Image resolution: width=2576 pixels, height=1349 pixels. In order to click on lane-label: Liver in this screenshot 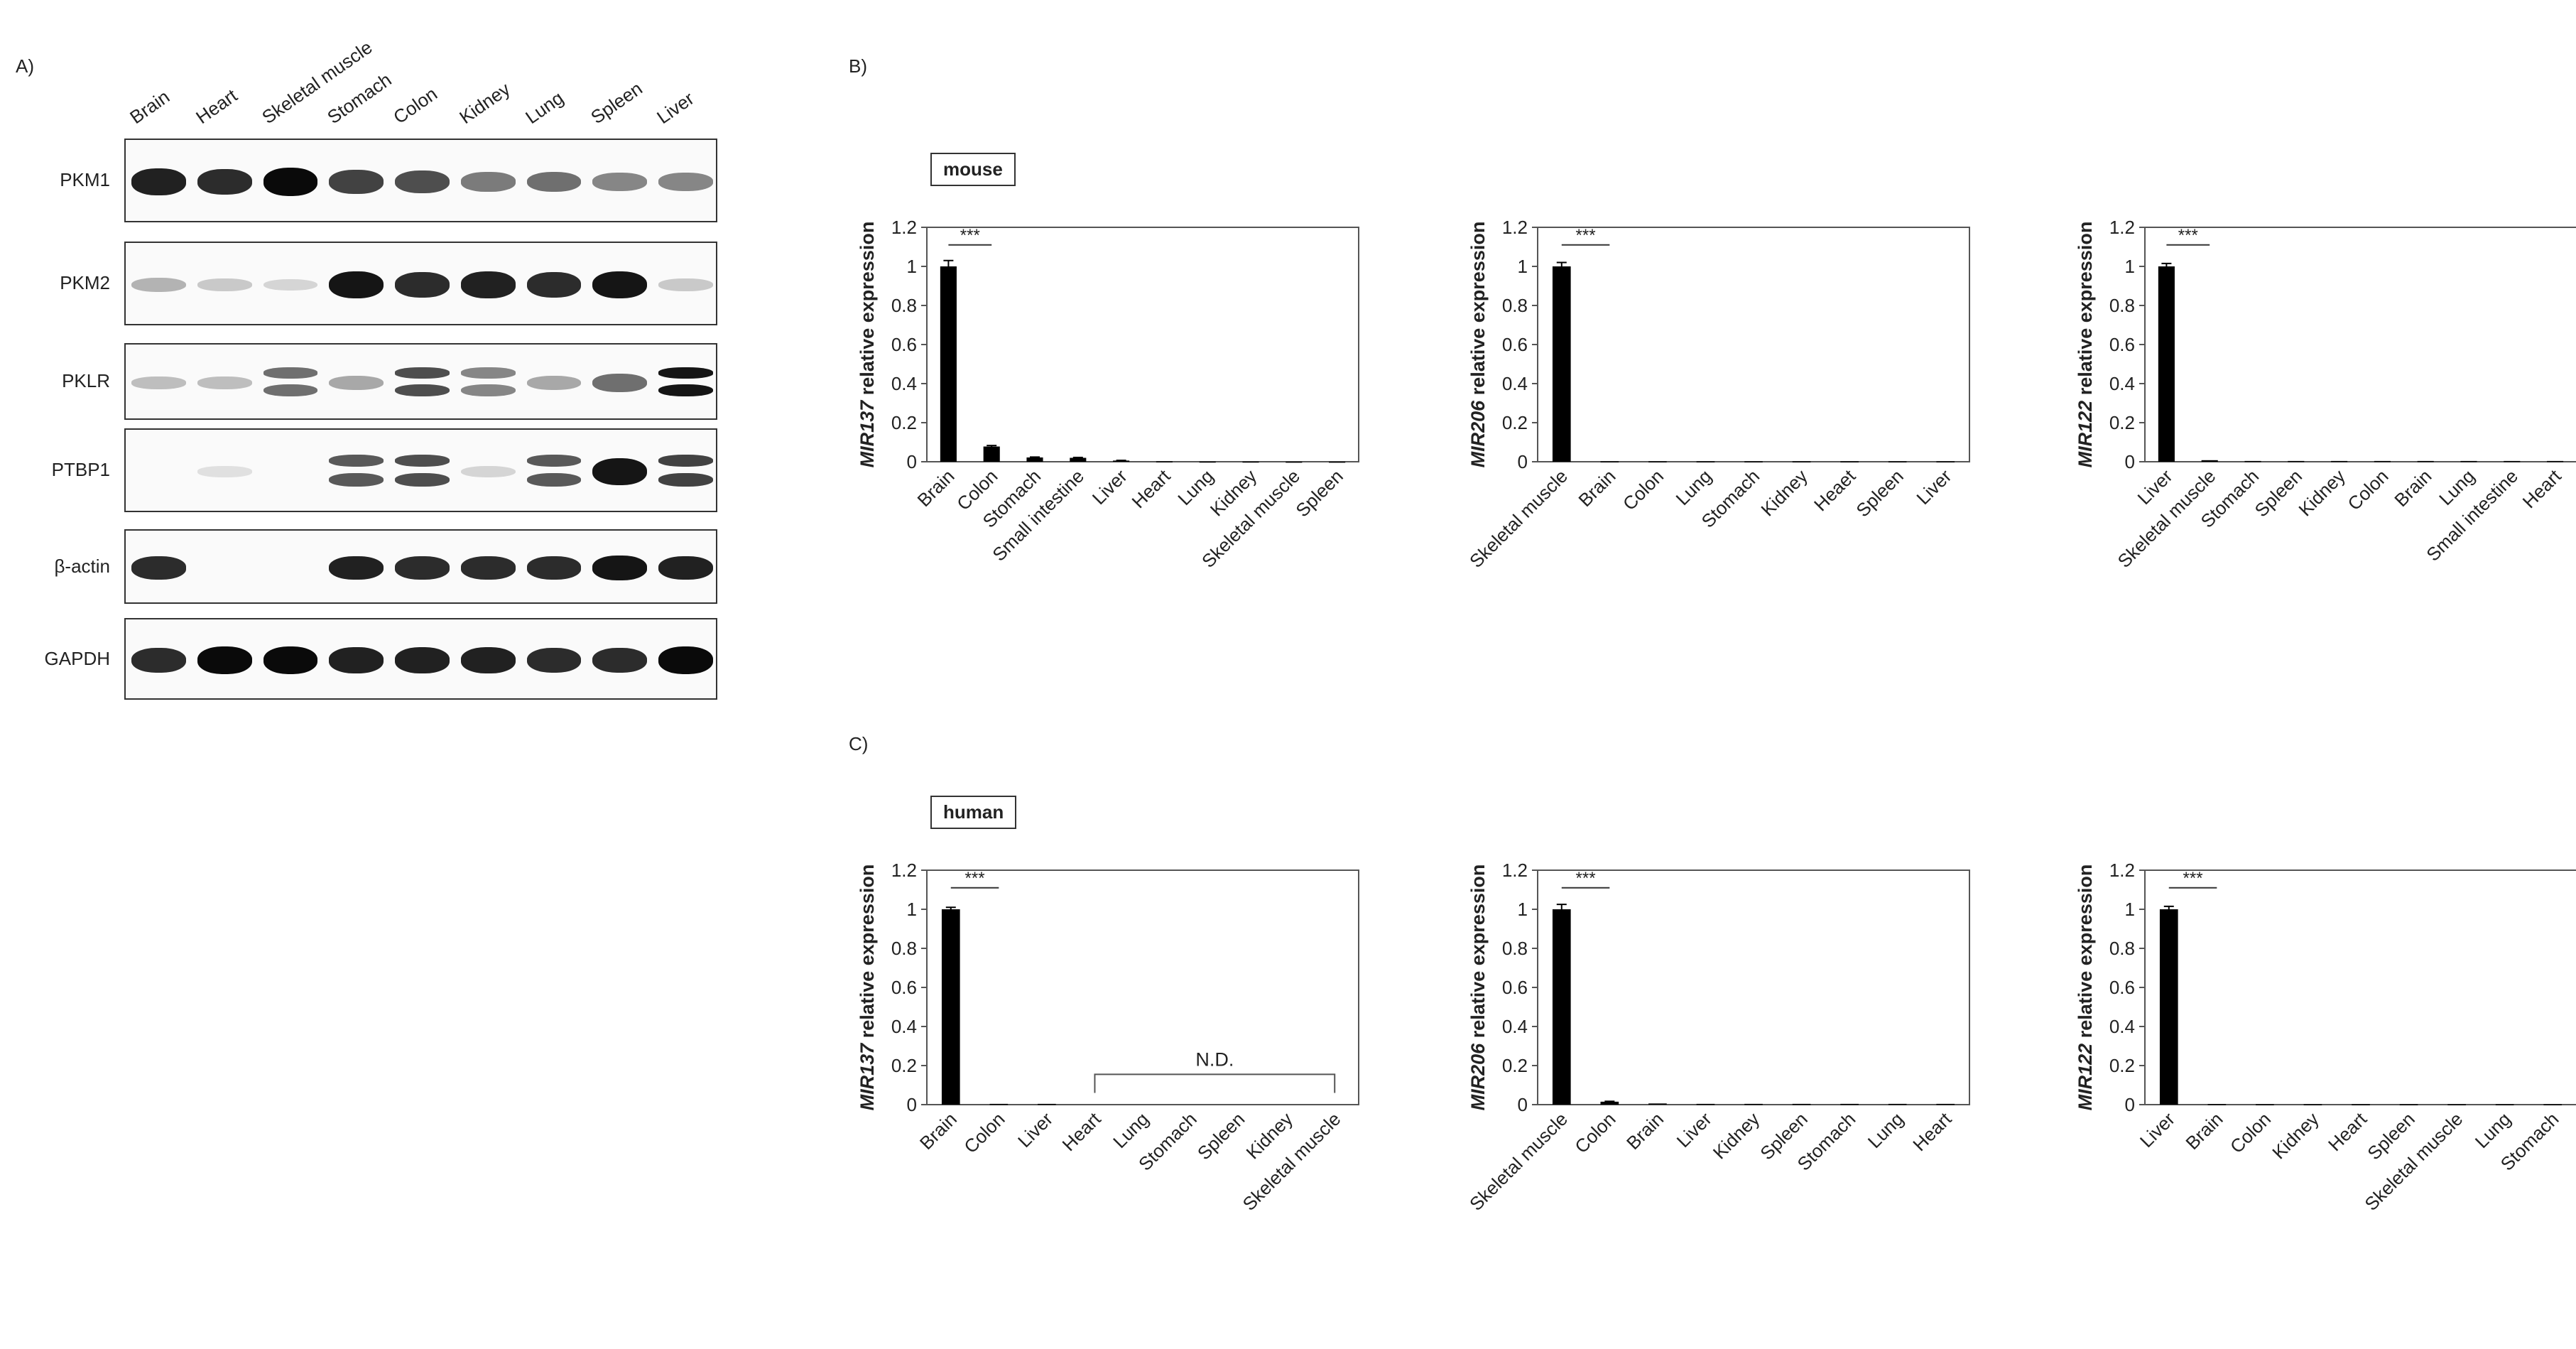, I will do `click(676, 108)`.